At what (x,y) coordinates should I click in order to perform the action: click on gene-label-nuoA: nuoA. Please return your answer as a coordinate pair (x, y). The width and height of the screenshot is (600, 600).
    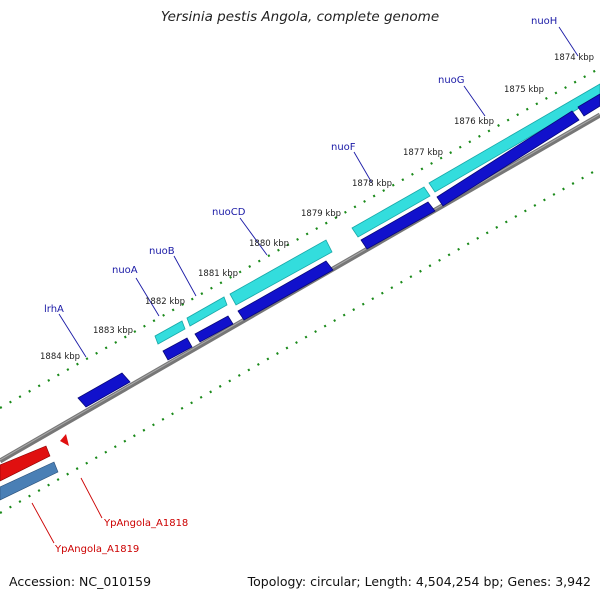
    Looking at the image, I should click on (125, 270).